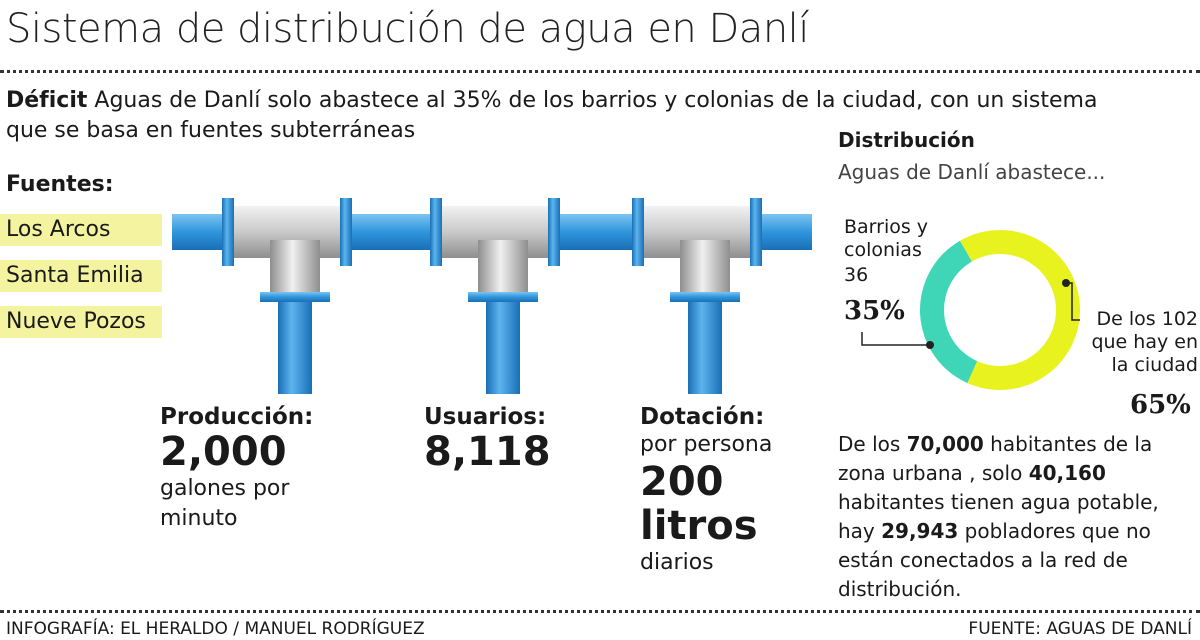  I want to click on intro-lead: Déficit, so click(47, 100).